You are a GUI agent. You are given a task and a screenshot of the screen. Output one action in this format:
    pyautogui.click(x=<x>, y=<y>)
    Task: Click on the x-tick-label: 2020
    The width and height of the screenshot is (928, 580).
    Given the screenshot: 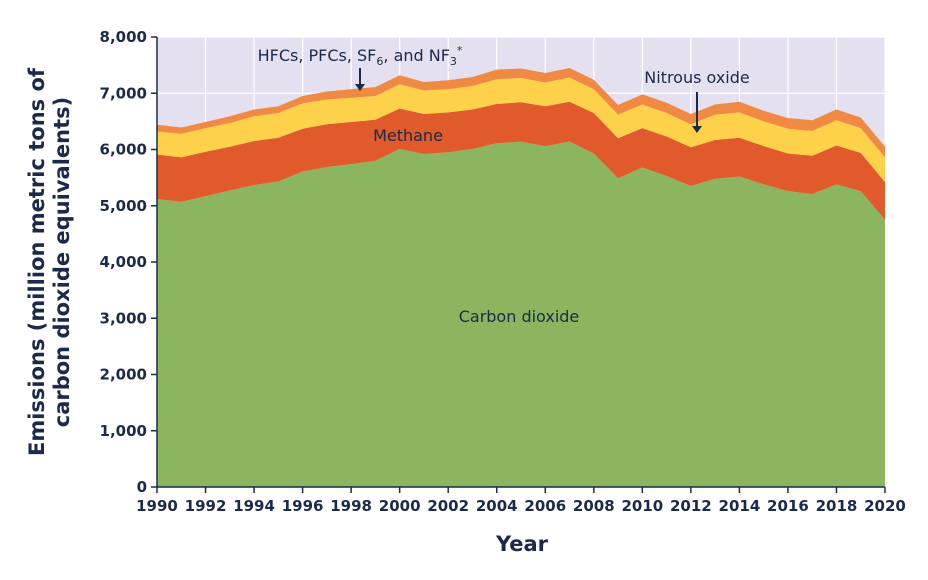 What is the action you would take?
    pyautogui.click(x=885, y=506)
    